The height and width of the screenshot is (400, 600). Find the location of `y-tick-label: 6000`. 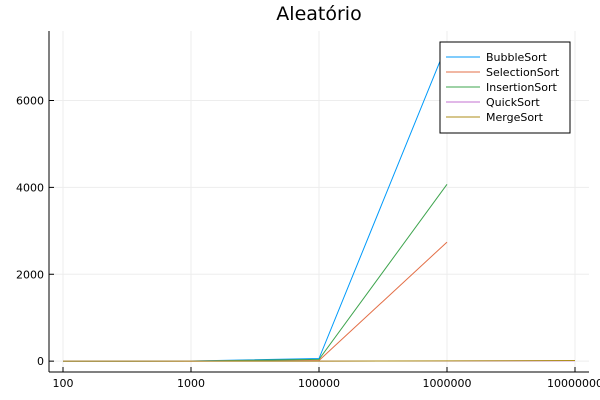

y-tick-label: 6000 is located at coordinates (30, 101).